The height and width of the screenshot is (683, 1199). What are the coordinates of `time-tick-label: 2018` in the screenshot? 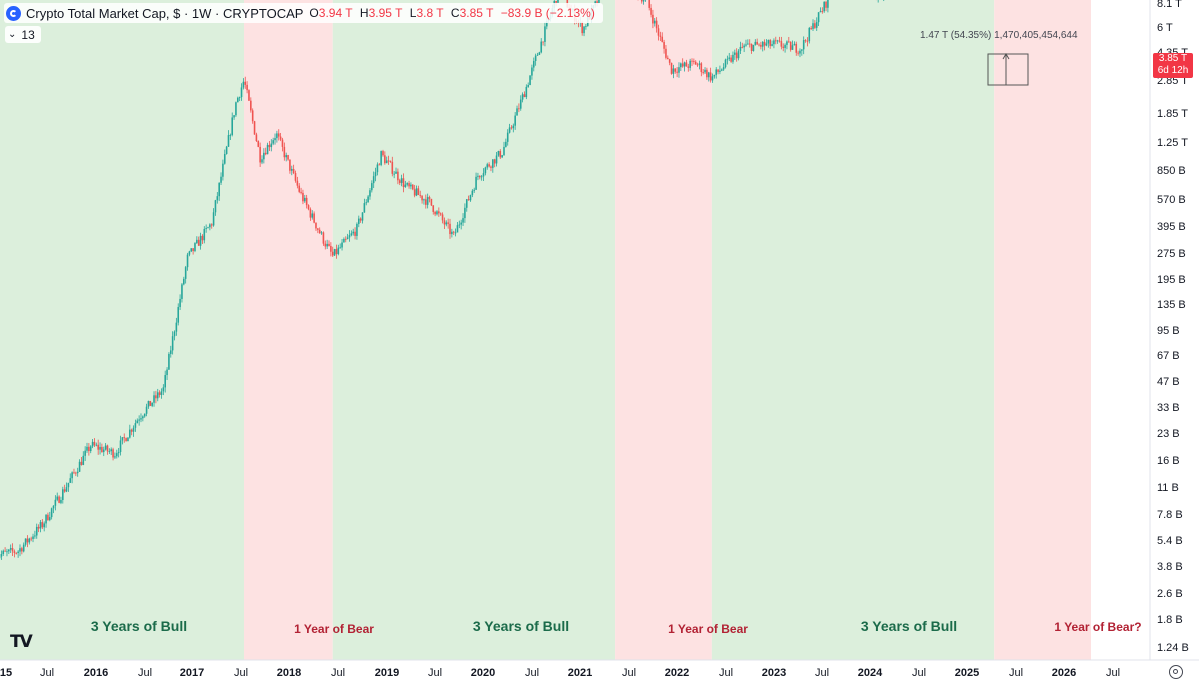 It's located at (289, 673).